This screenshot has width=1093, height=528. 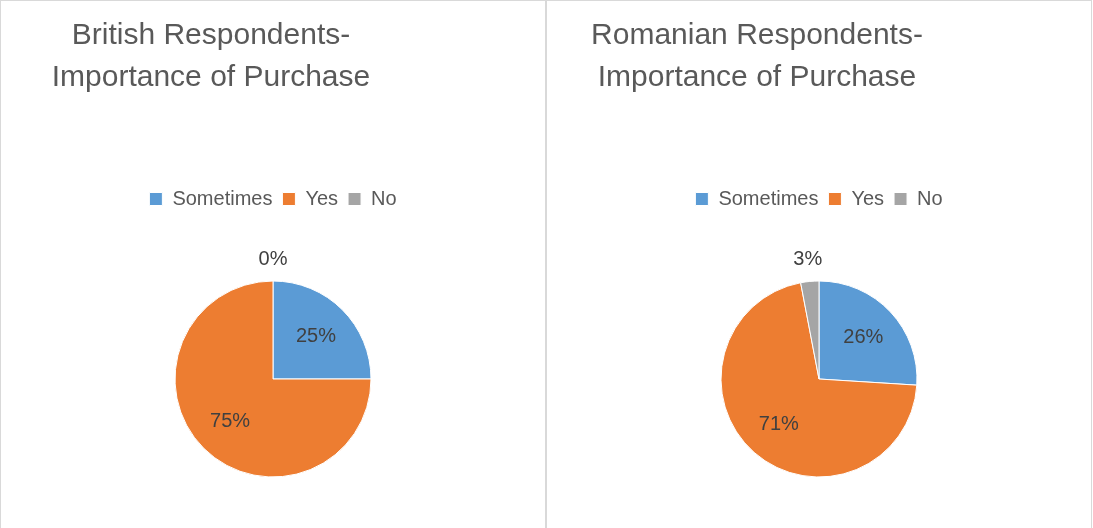 What do you see at coordinates (230, 420) in the screenshot?
I see `data-label: 75%` at bounding box center [230, 420].